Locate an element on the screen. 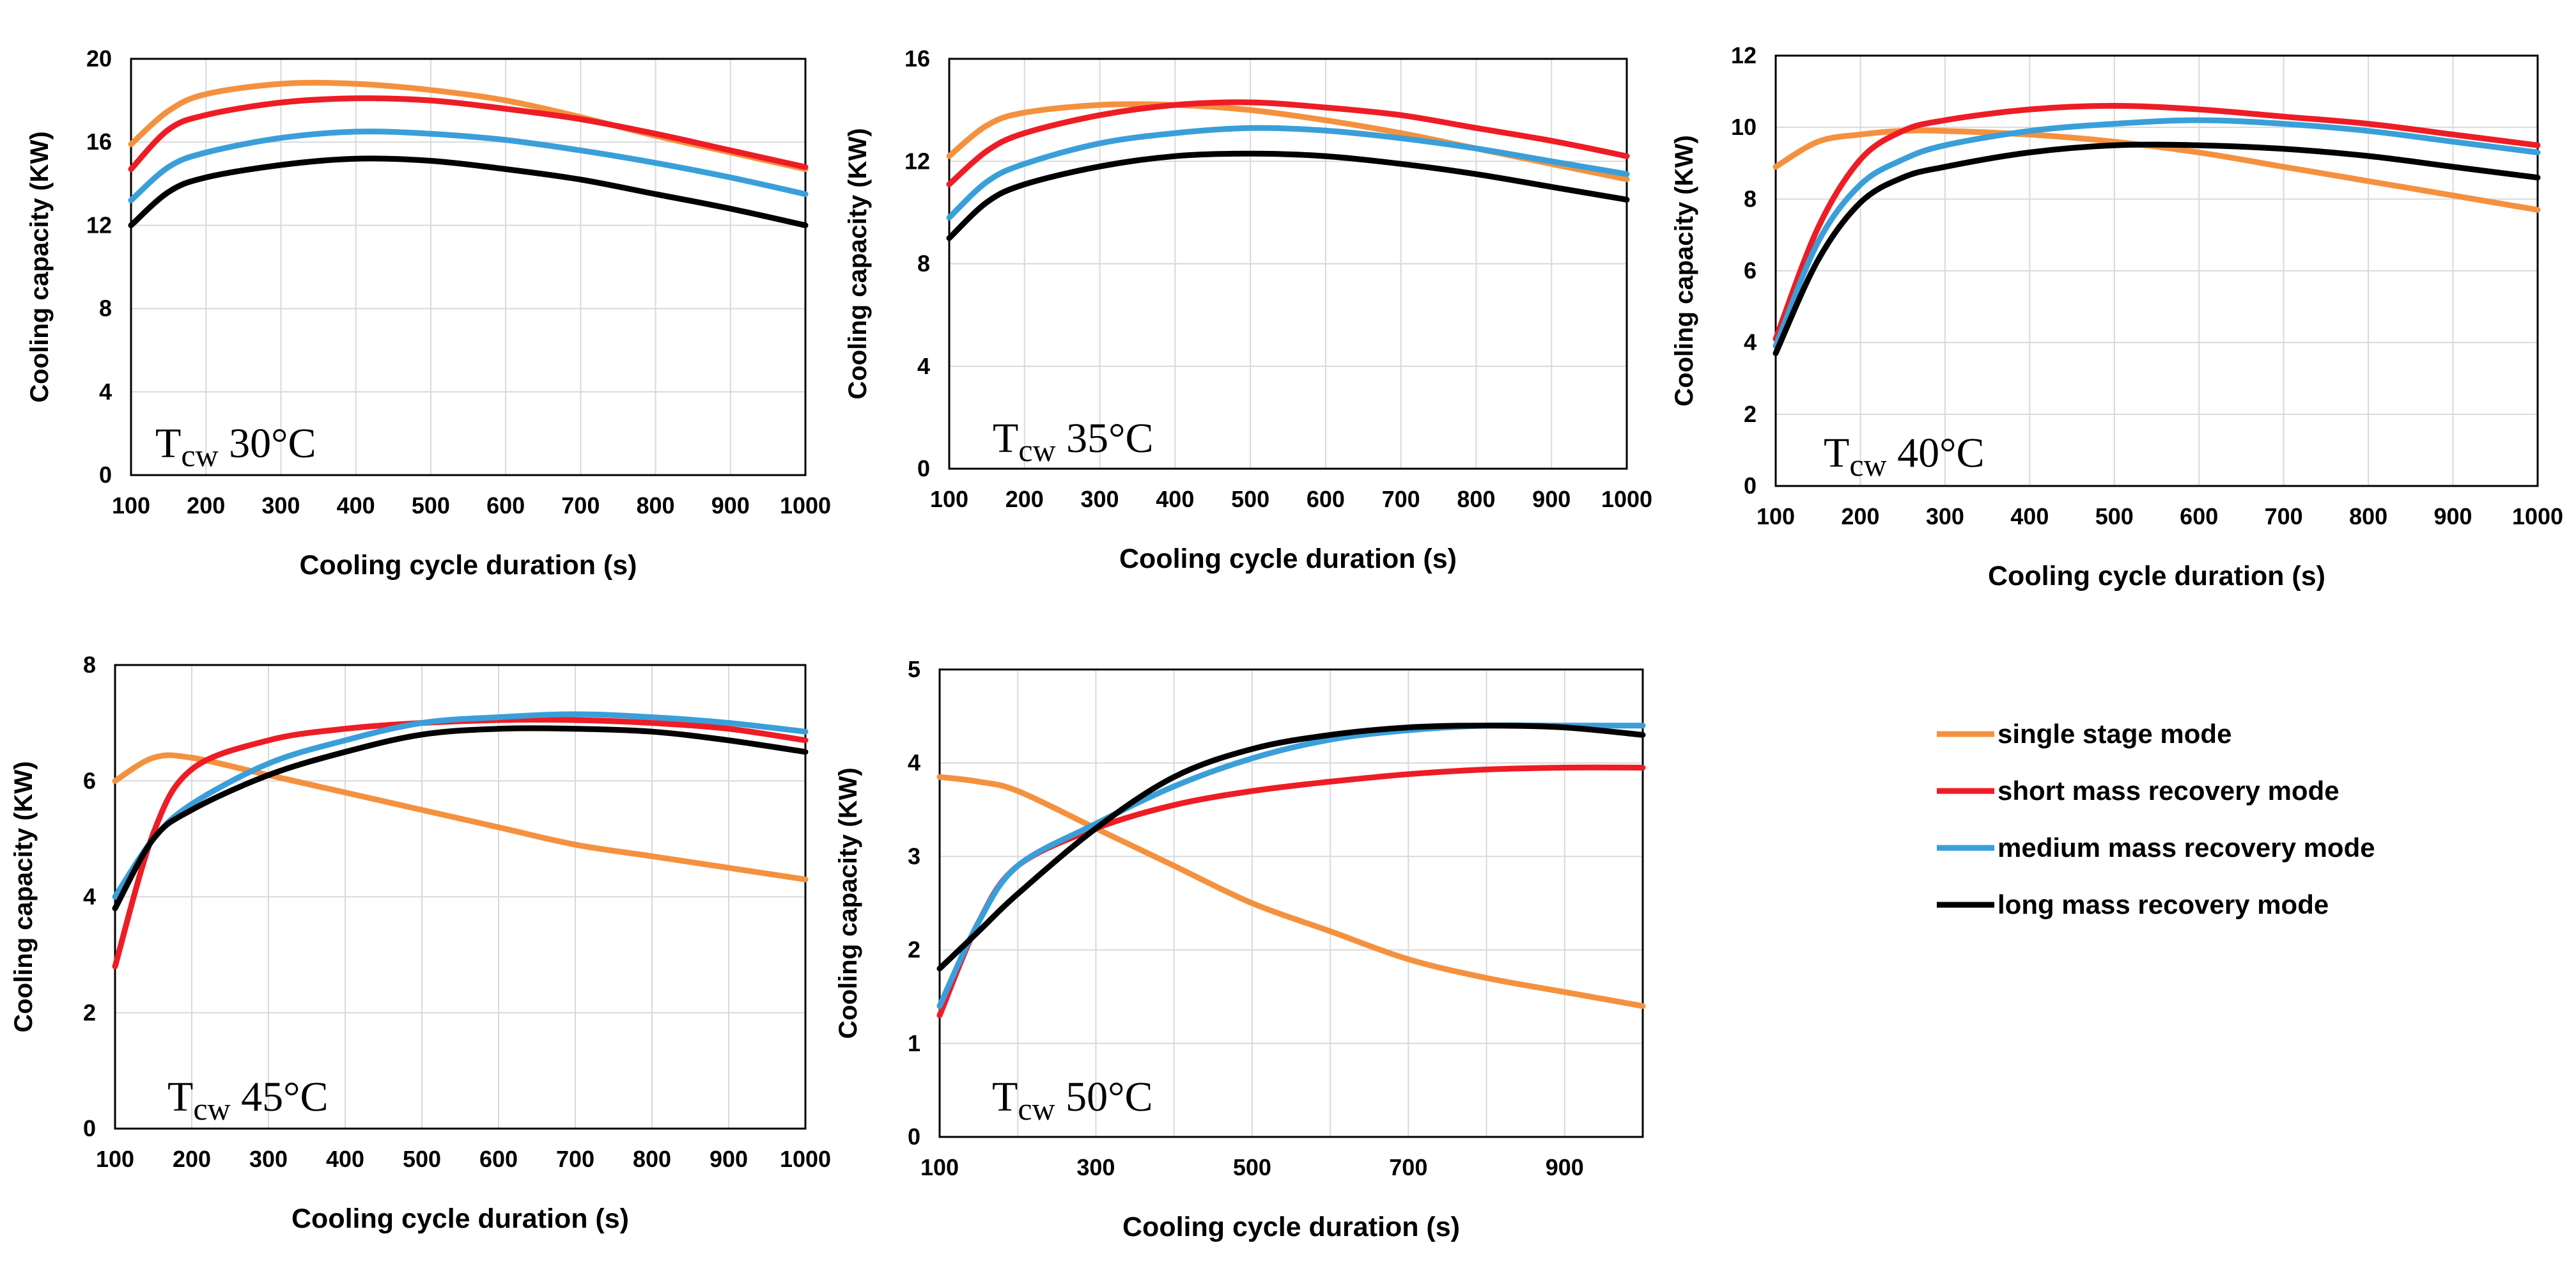 Image resolution: width=2576 pixels, height=1268 pixels. legend-item-short: short mass recovery mode is located at coordinates (2138, 791).